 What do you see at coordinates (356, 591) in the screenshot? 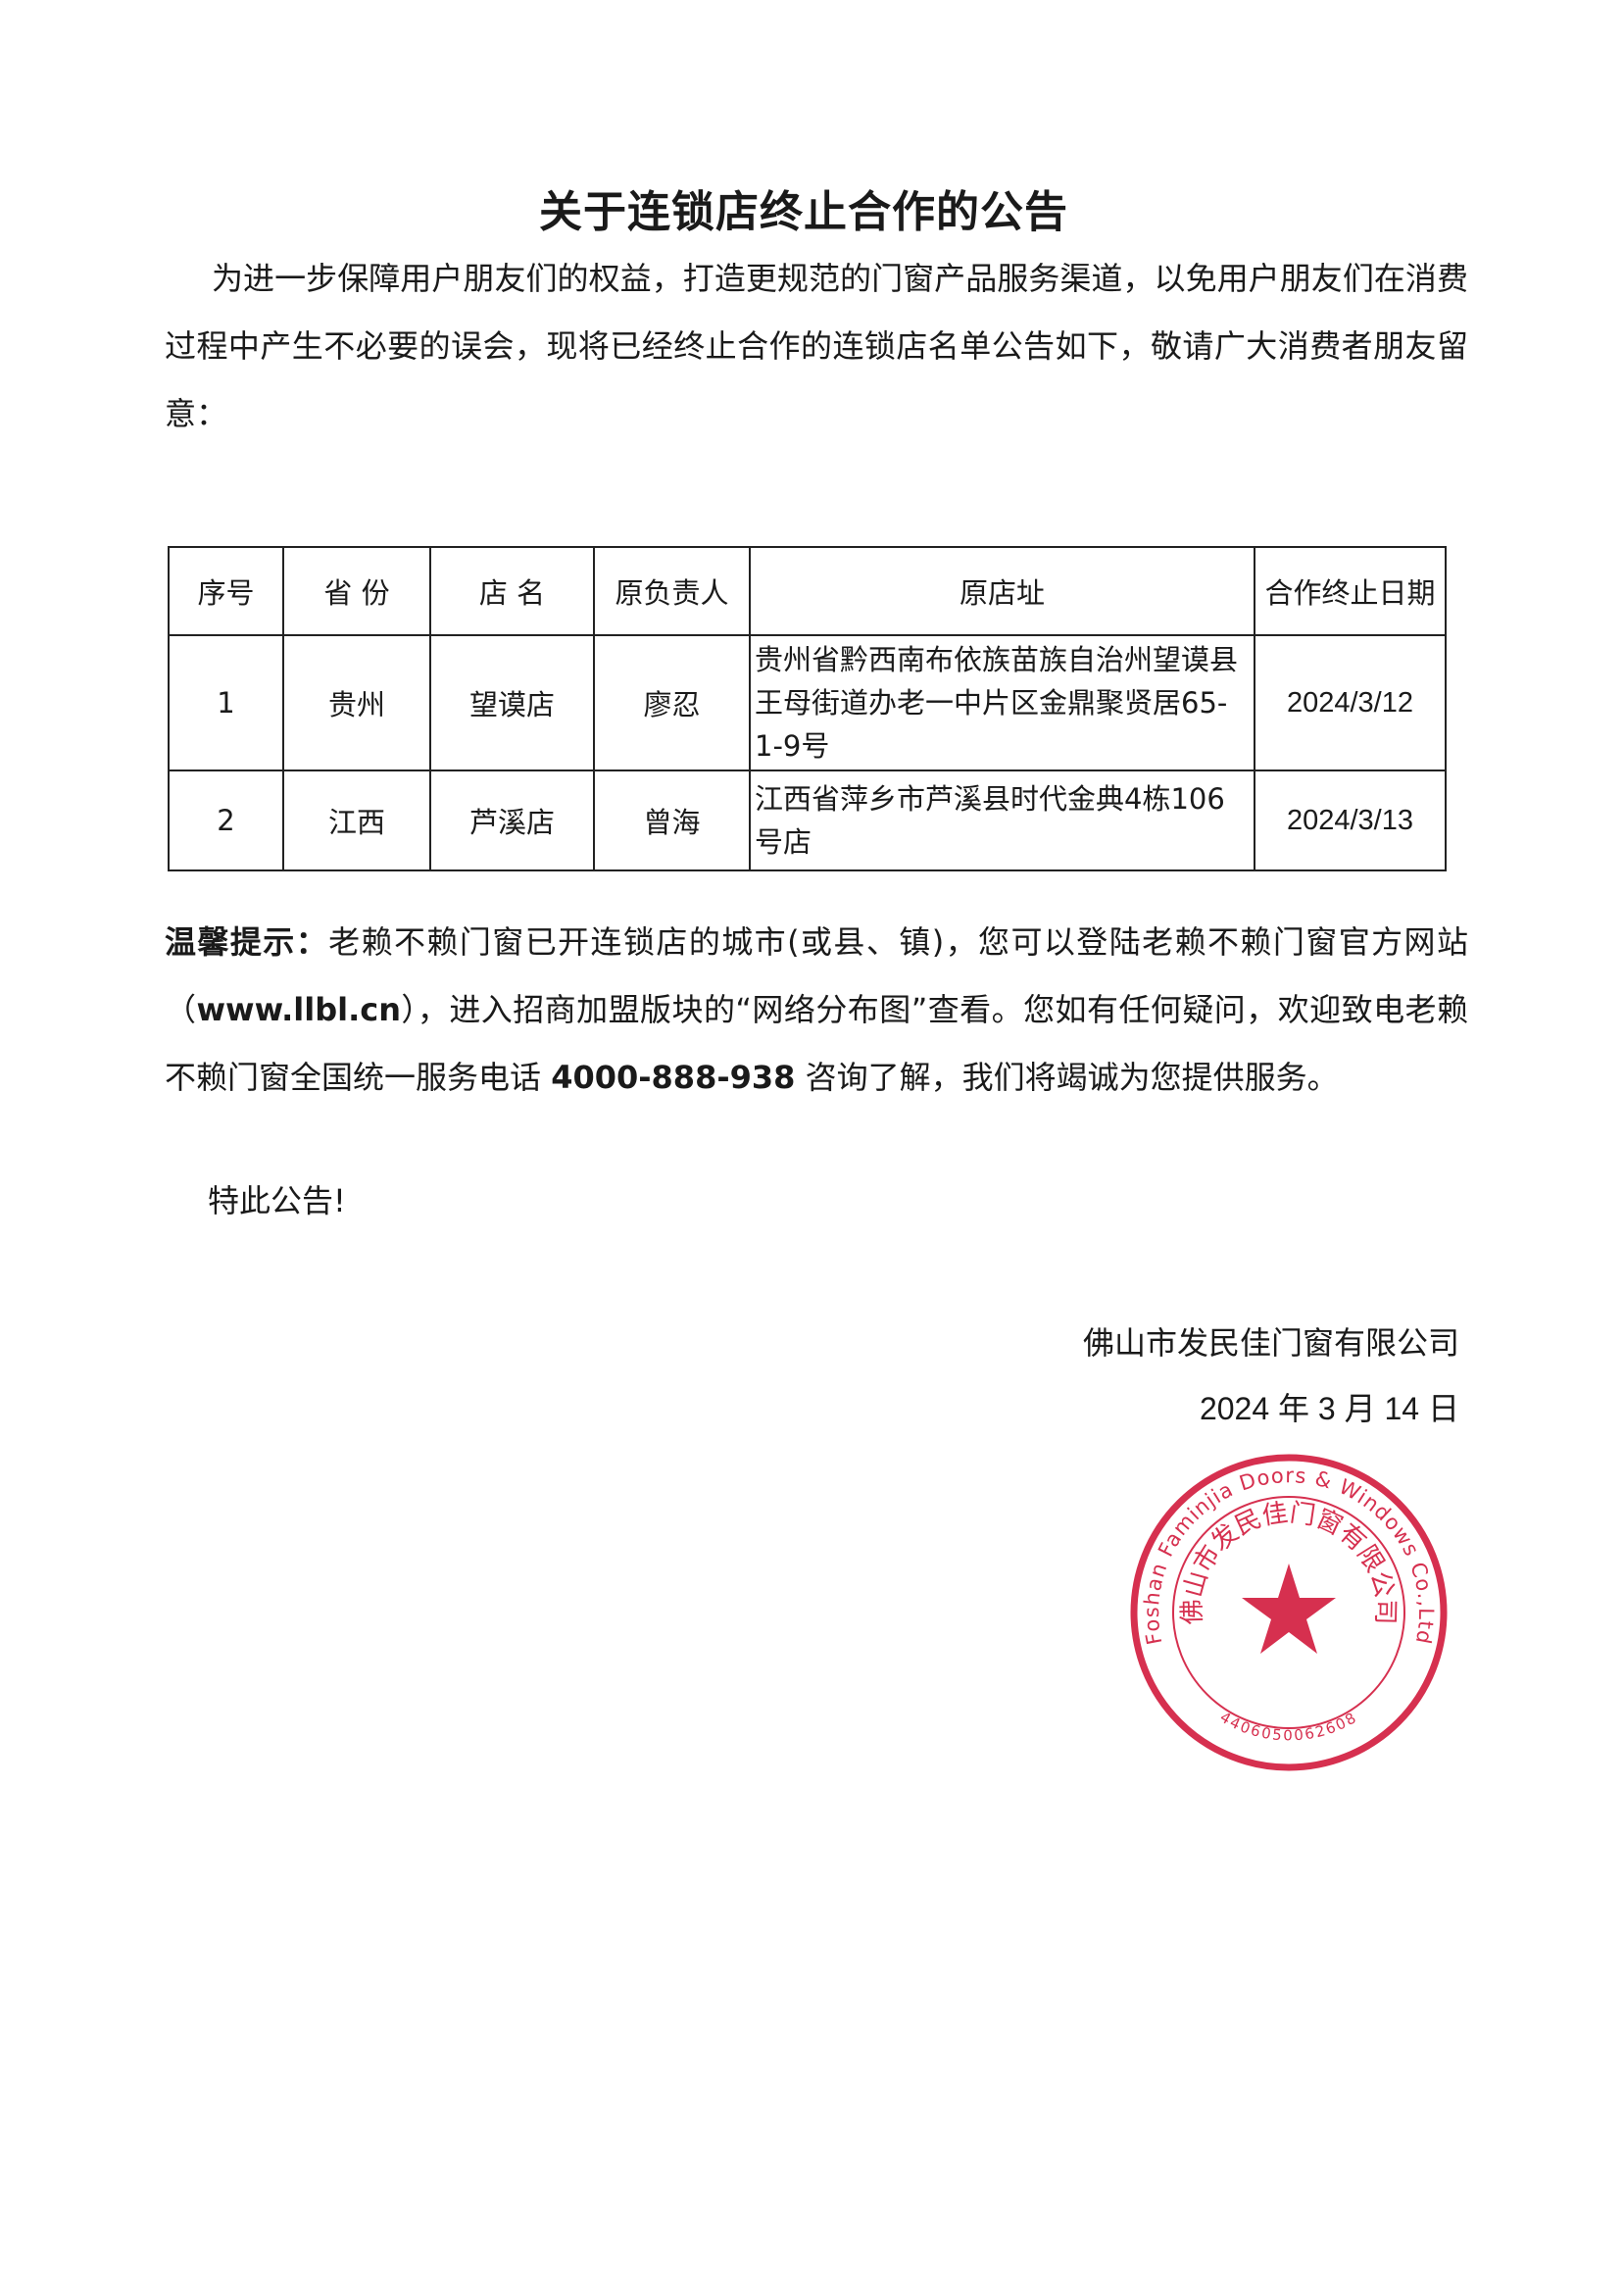
I see `header-province: 省 份` at bounding box center [356, 591].